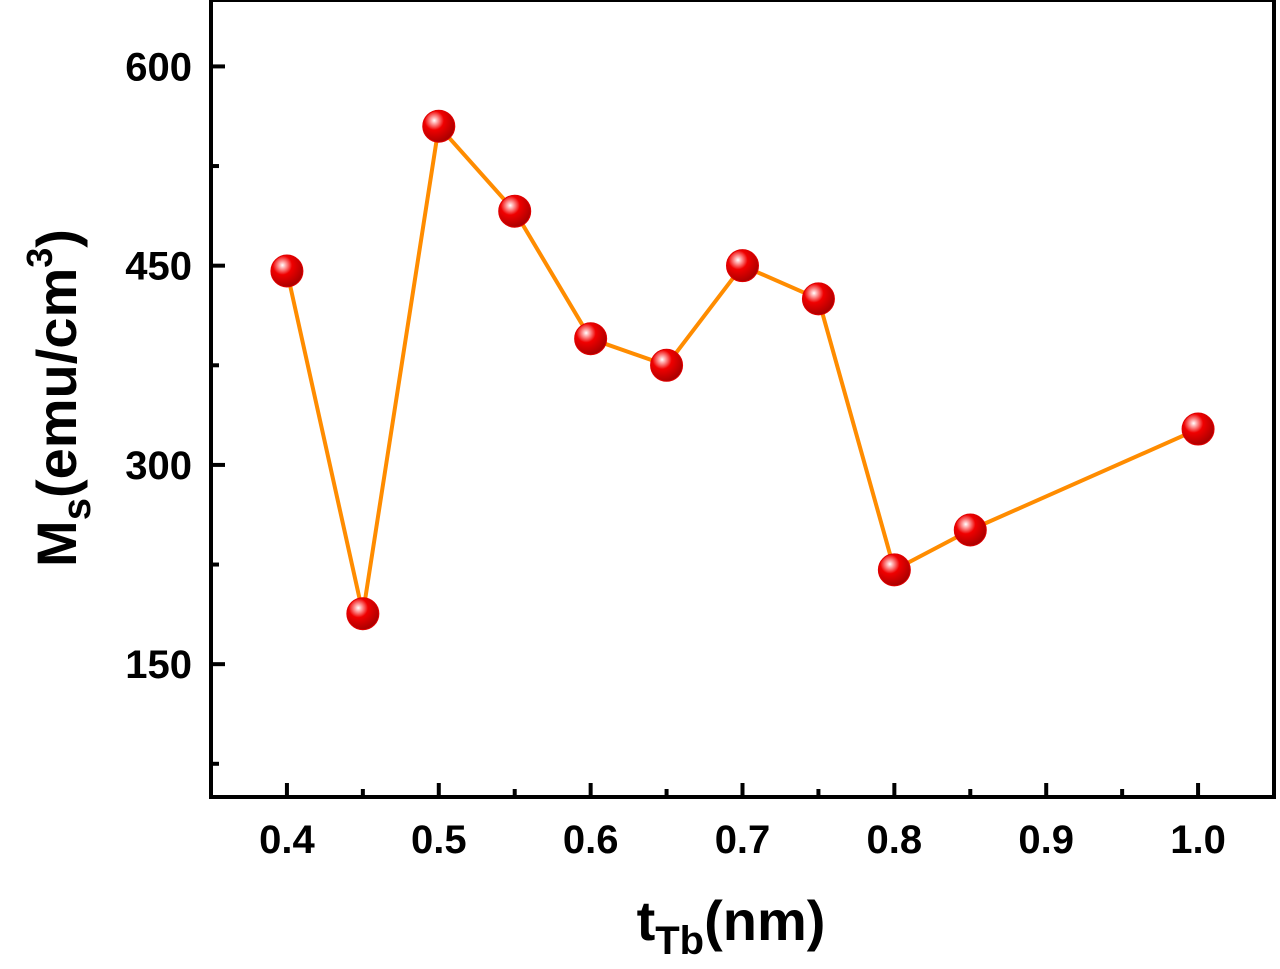  Describe the element at coordinates (158, 267) in the screenshot. I see `y-tick-label: 450` at that location.